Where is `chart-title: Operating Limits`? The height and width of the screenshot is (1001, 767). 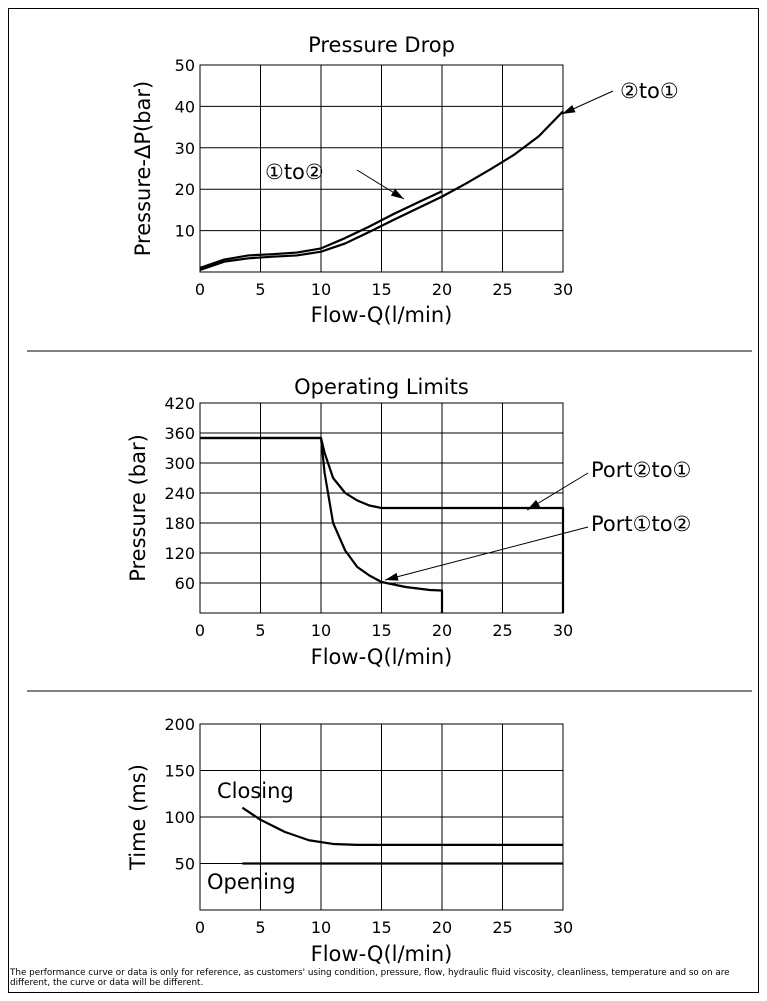 chart-title: Operating Limits is located at coordinates (381, 387).